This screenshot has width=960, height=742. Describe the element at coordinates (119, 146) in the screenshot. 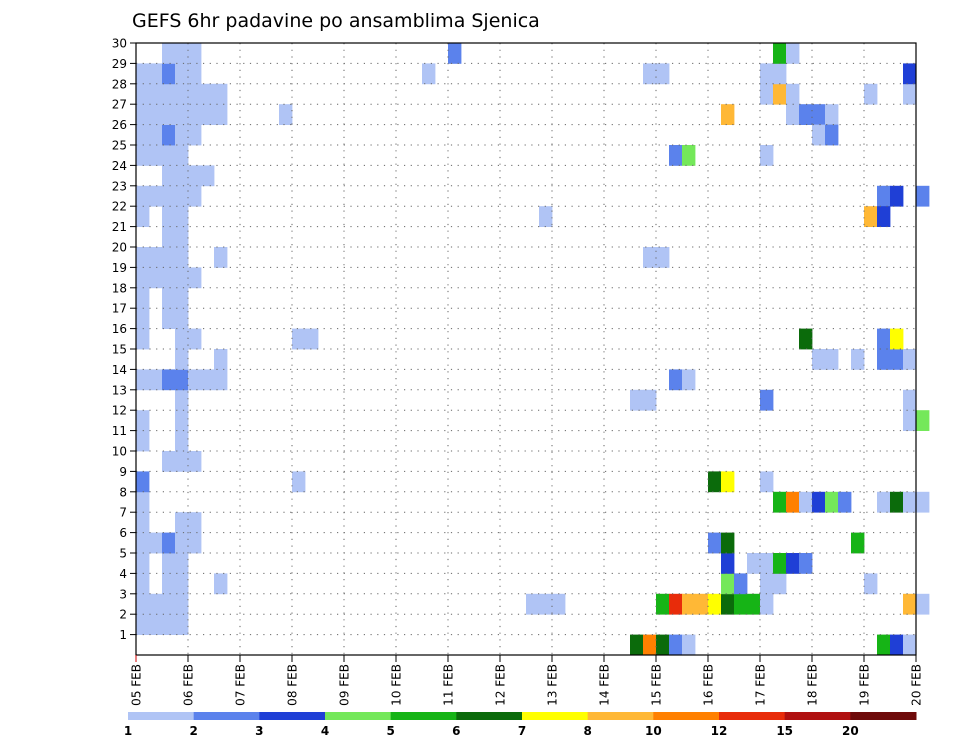

I see `y-tick-label: 25` at that location.